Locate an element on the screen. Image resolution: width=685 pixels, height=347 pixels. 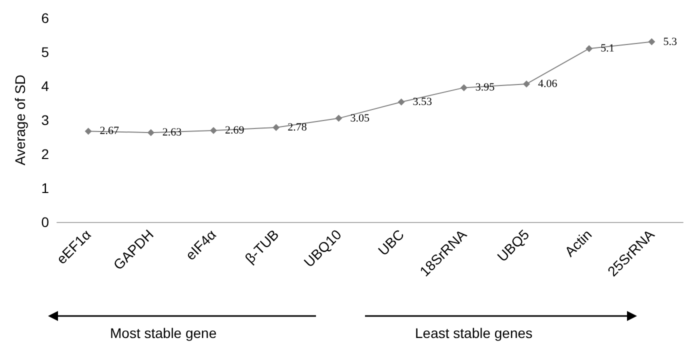
data-label: 3.53 is located at coordinates (422, 102).